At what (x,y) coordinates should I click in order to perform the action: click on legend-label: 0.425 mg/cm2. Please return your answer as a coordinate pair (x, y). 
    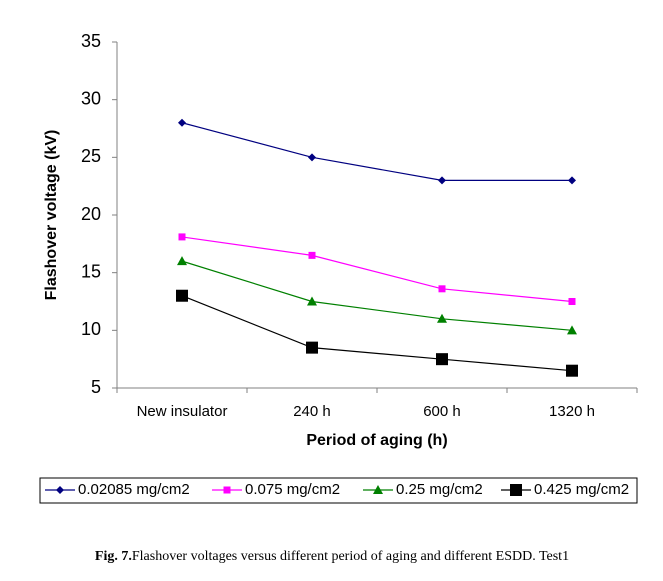
    Looking at the image, I should click on (581, 489).